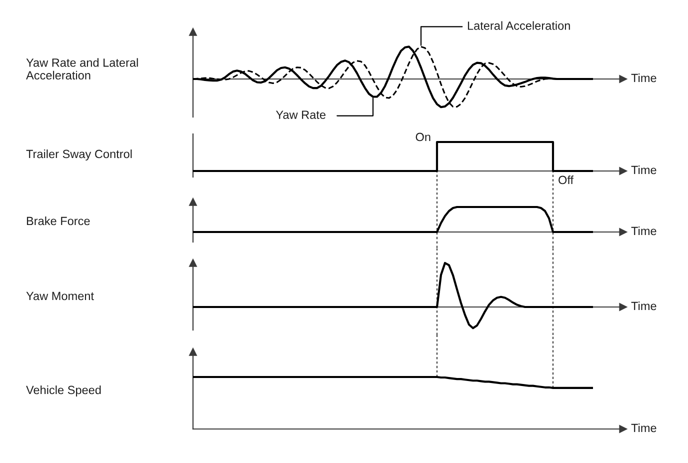 The height and width of the screenshot is (463, 688). Describe the element at coordinates (566, 180) in the screenshot. I see `text: Off` at that location.